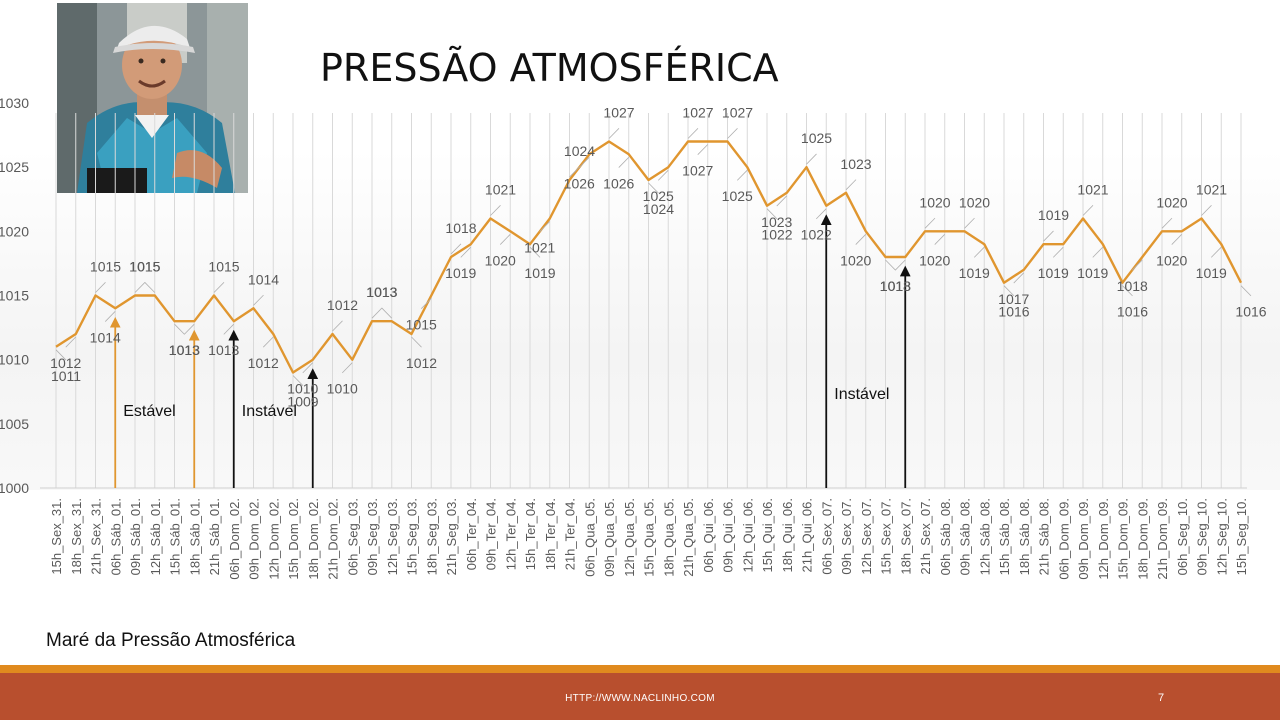 Image resolution: width=1280 pixels, height=720 pixels. What do you see at coordinates (56, 536) in the screenshot?
I see `x-tick-label: 15h_Sex_31.` at bounding box center [56, 536].